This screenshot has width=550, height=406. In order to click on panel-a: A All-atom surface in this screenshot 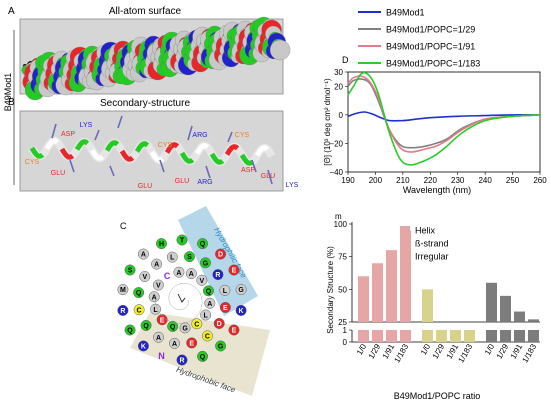, I will do `click(149, 53)`.